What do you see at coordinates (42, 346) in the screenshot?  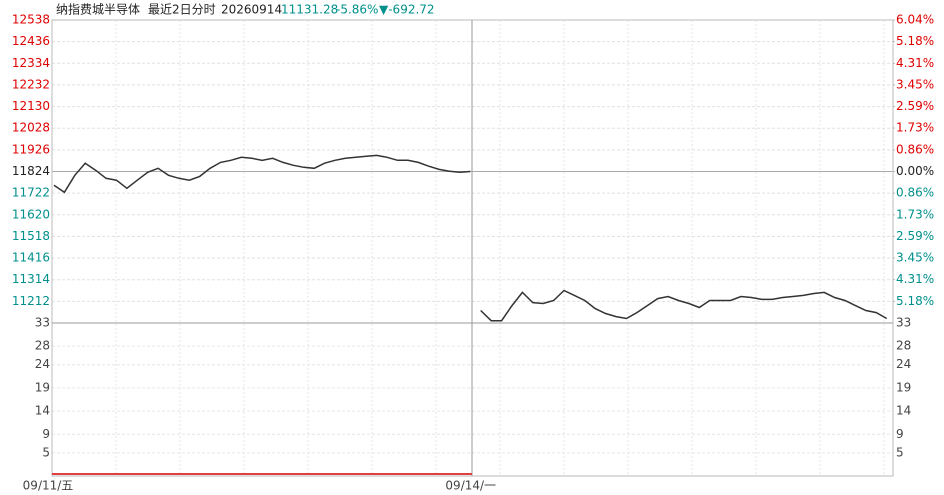 I see `volume-tick-label: 28` at bounding box center [42, 346].